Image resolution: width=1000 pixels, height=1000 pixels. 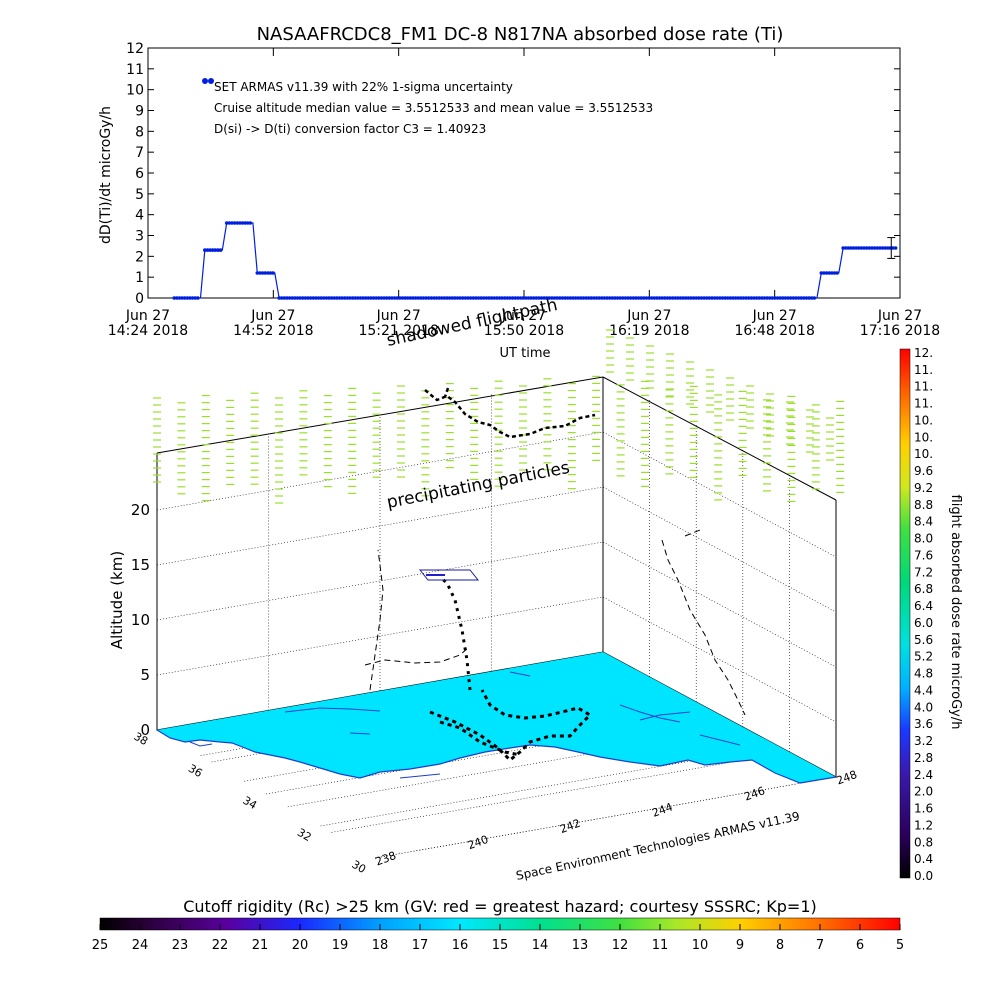 What do you see at coordinates (703, 627) in the screenshot?
I see `shadow-track-right` at bounding box center [703, 627].